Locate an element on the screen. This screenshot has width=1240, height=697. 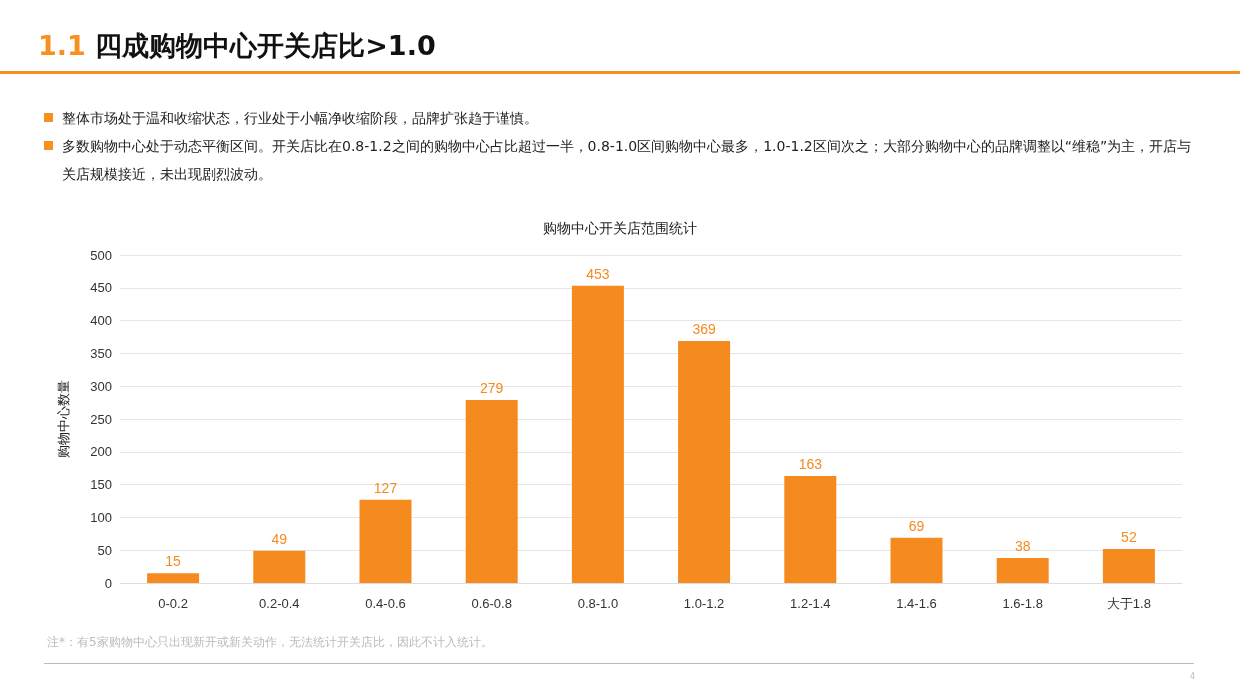
x-tick-label: 1.0-1.2 is located at coordinates (704, 603).